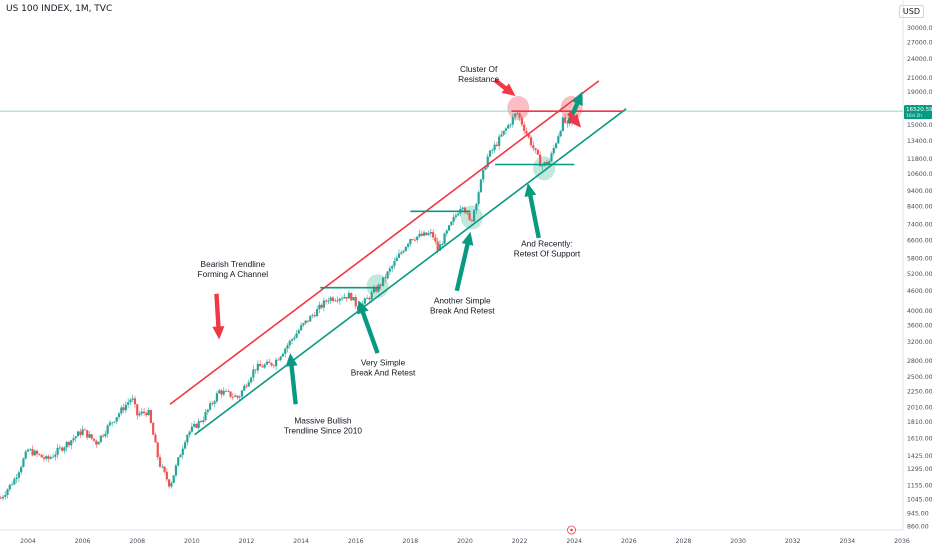  Describe the element at coordinates (356, 541) in the screenshot. I see `x-tick-label-6: 2016` at that location.